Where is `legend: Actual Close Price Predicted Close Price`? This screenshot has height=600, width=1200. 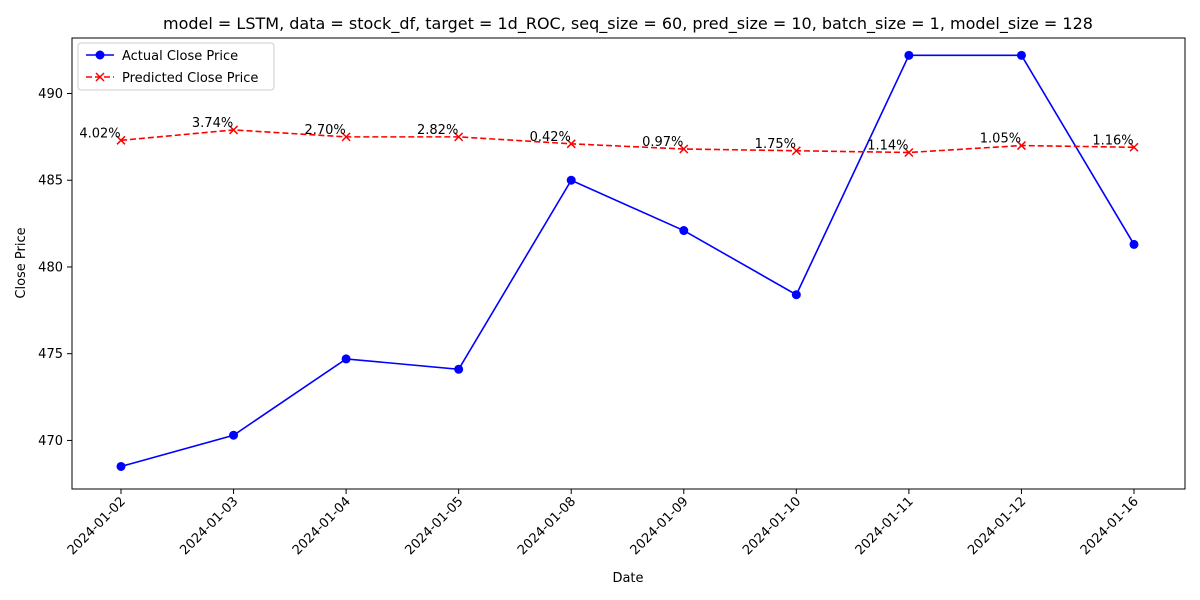 legend: Actual Close Price Predicted Close Price is located at coordinates (176, 66).